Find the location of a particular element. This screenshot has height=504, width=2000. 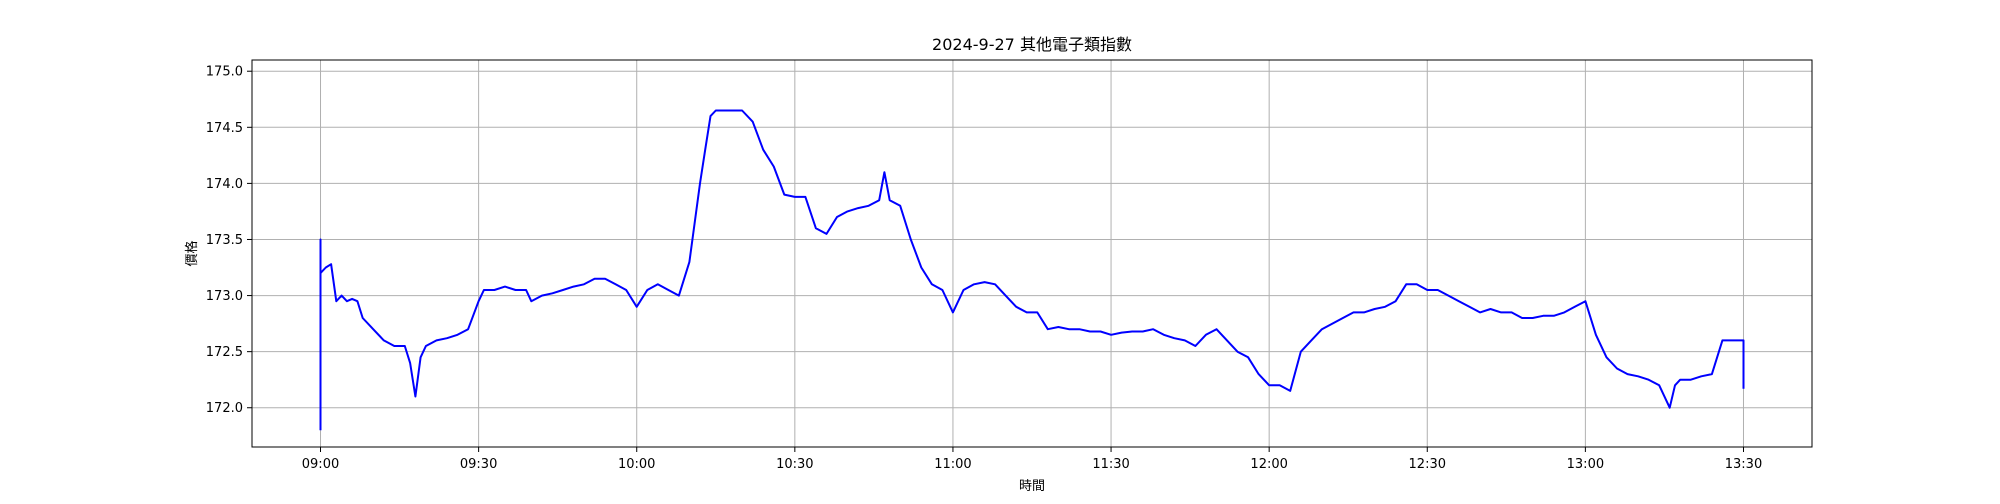

y-tick-label: 174.5 is located at coordinates (224, 128).